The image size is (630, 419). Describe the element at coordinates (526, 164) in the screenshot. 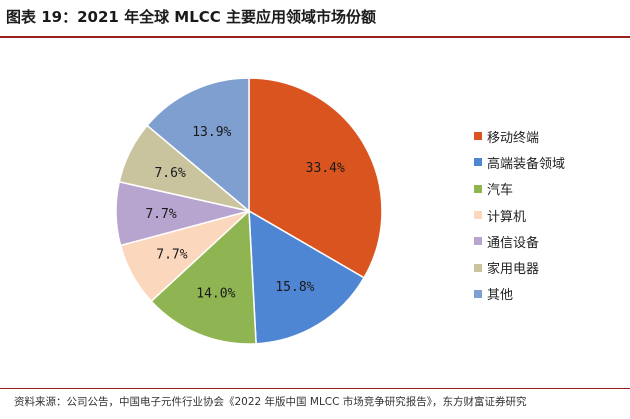

I see `legend-label: 高端装备领域` at that location.